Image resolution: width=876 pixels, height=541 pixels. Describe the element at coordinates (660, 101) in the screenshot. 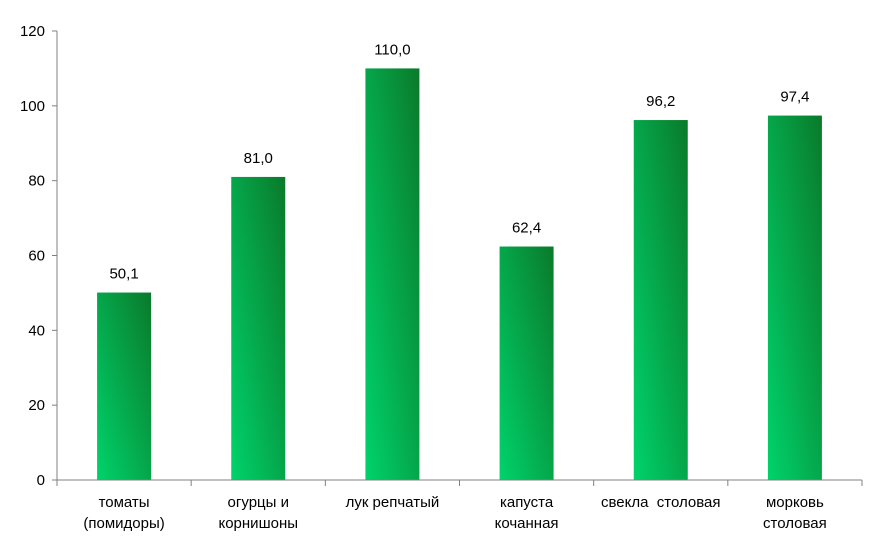

I see `data-label: 96,2` at that location.